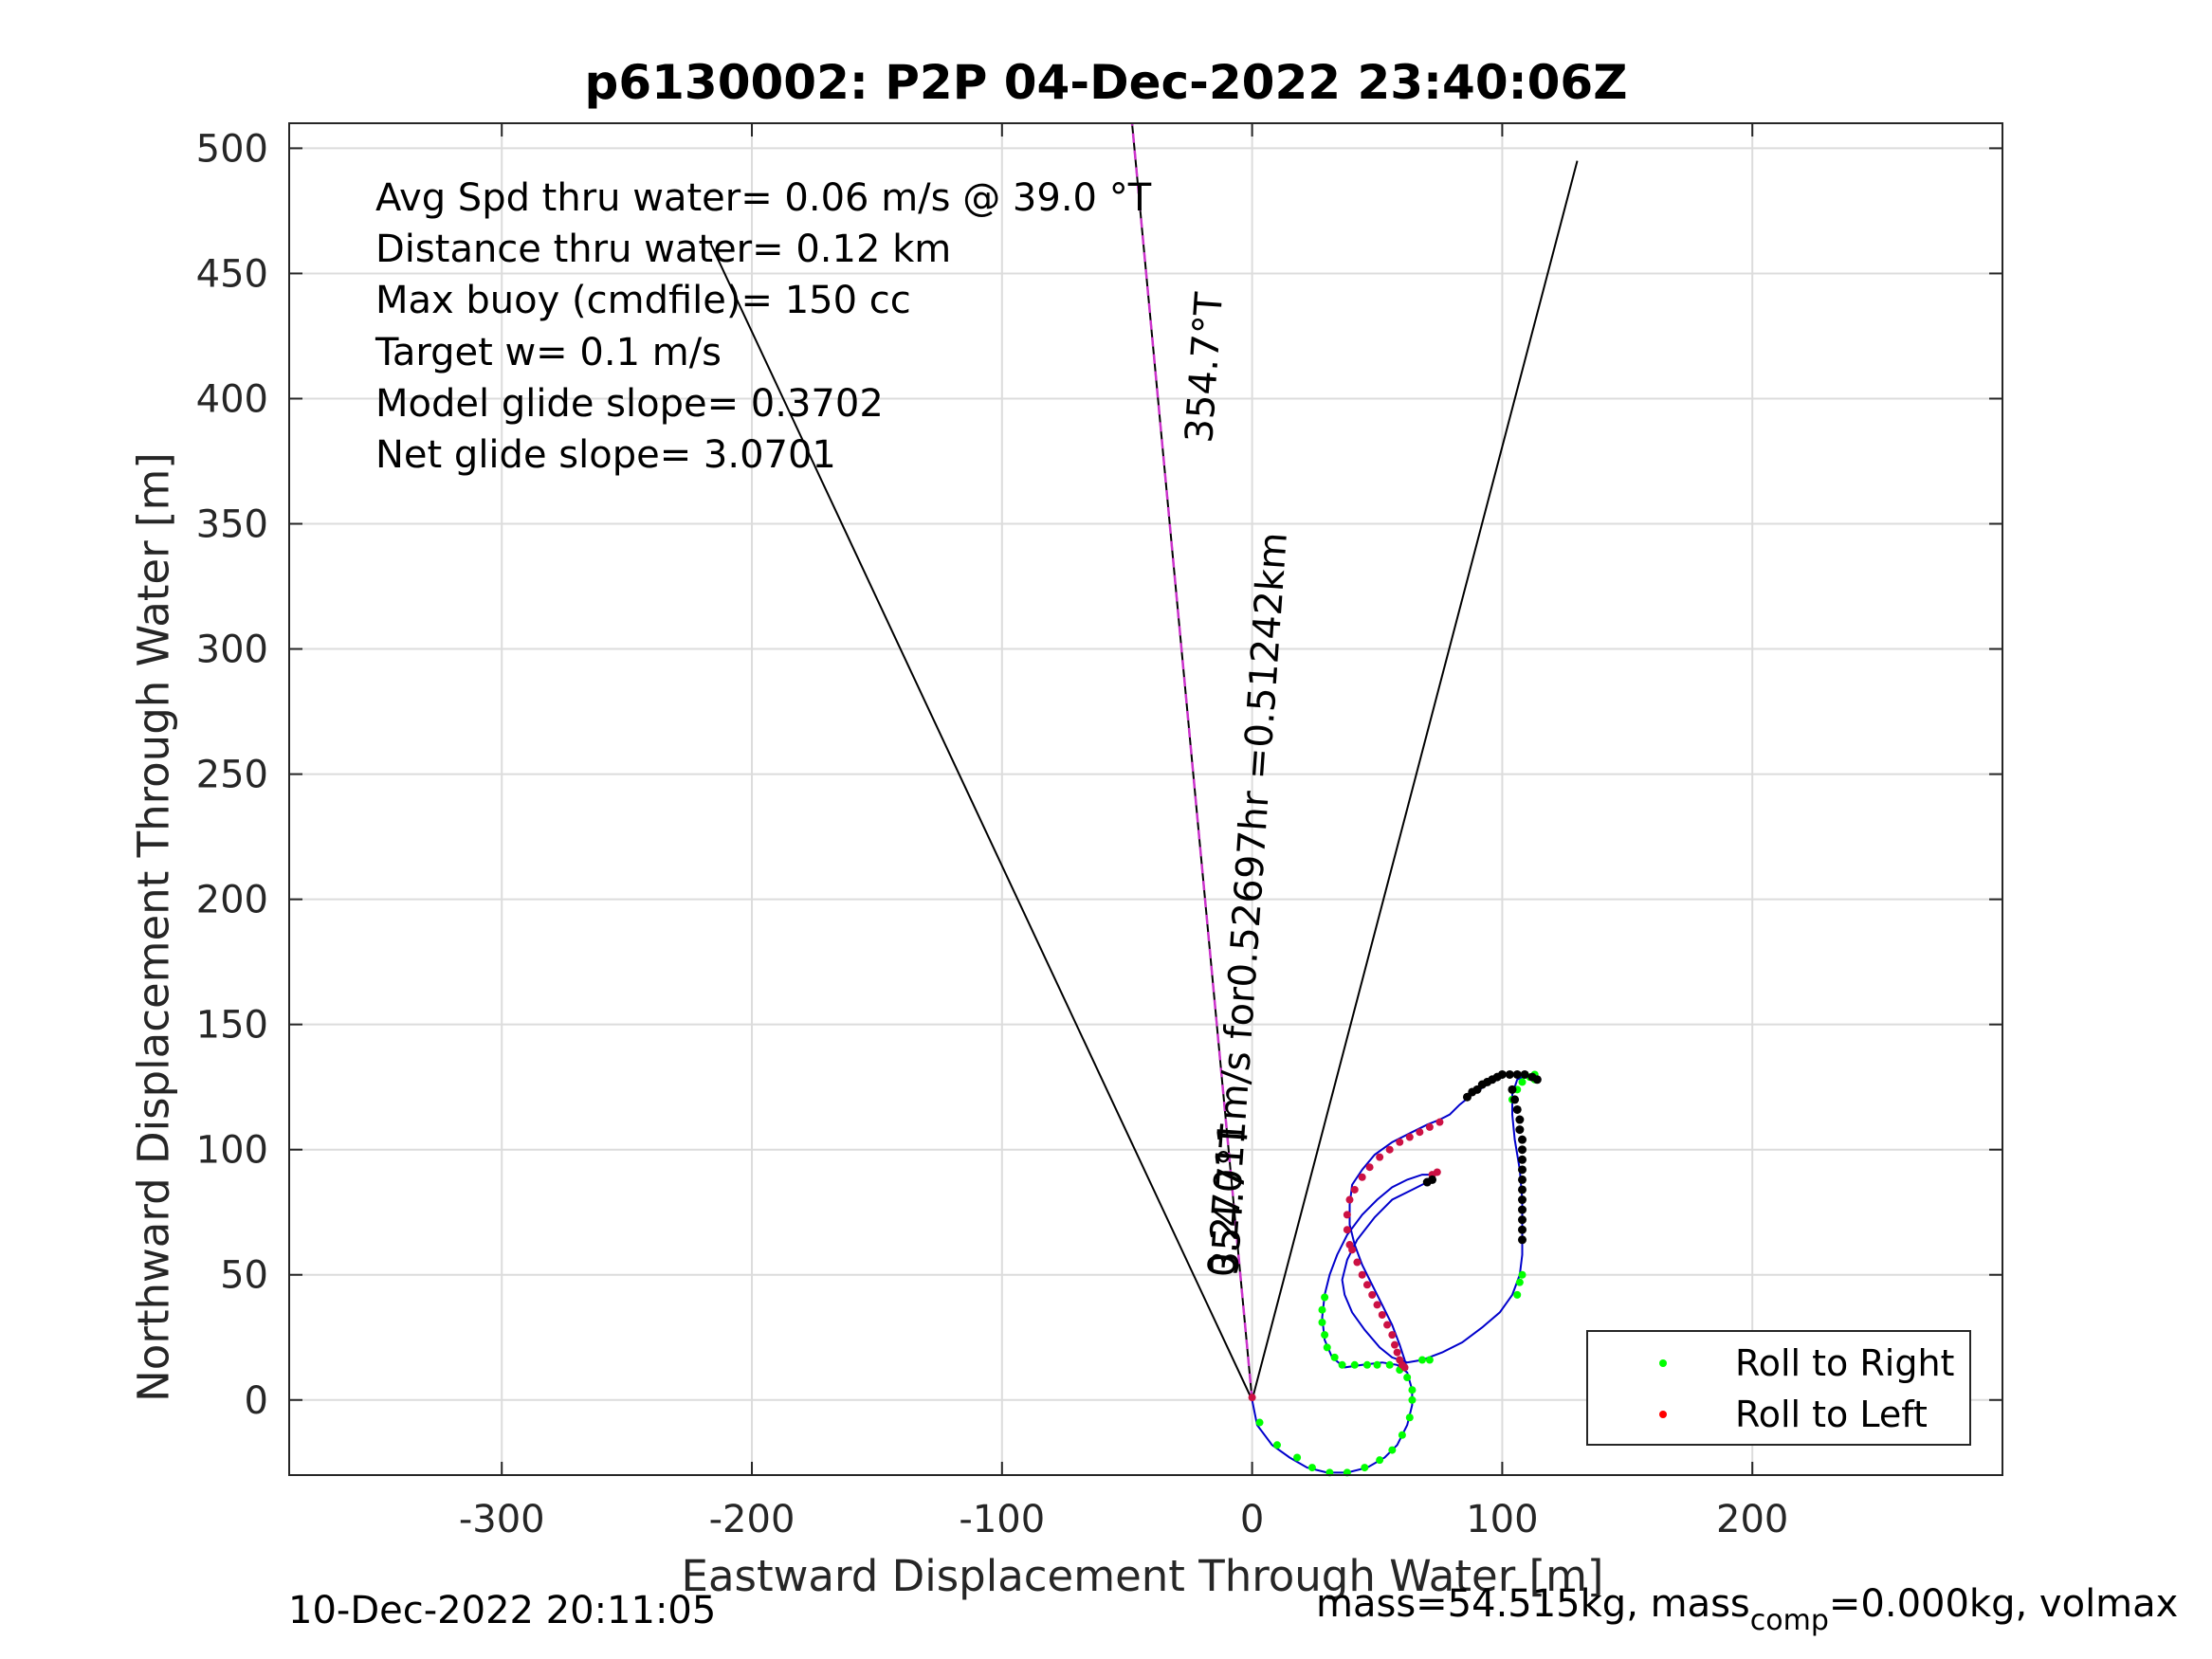 Image resolution: width=2212 pixels, height=1659 pixels. I want to click on x-tick-label: -300, so click(502, 1519).